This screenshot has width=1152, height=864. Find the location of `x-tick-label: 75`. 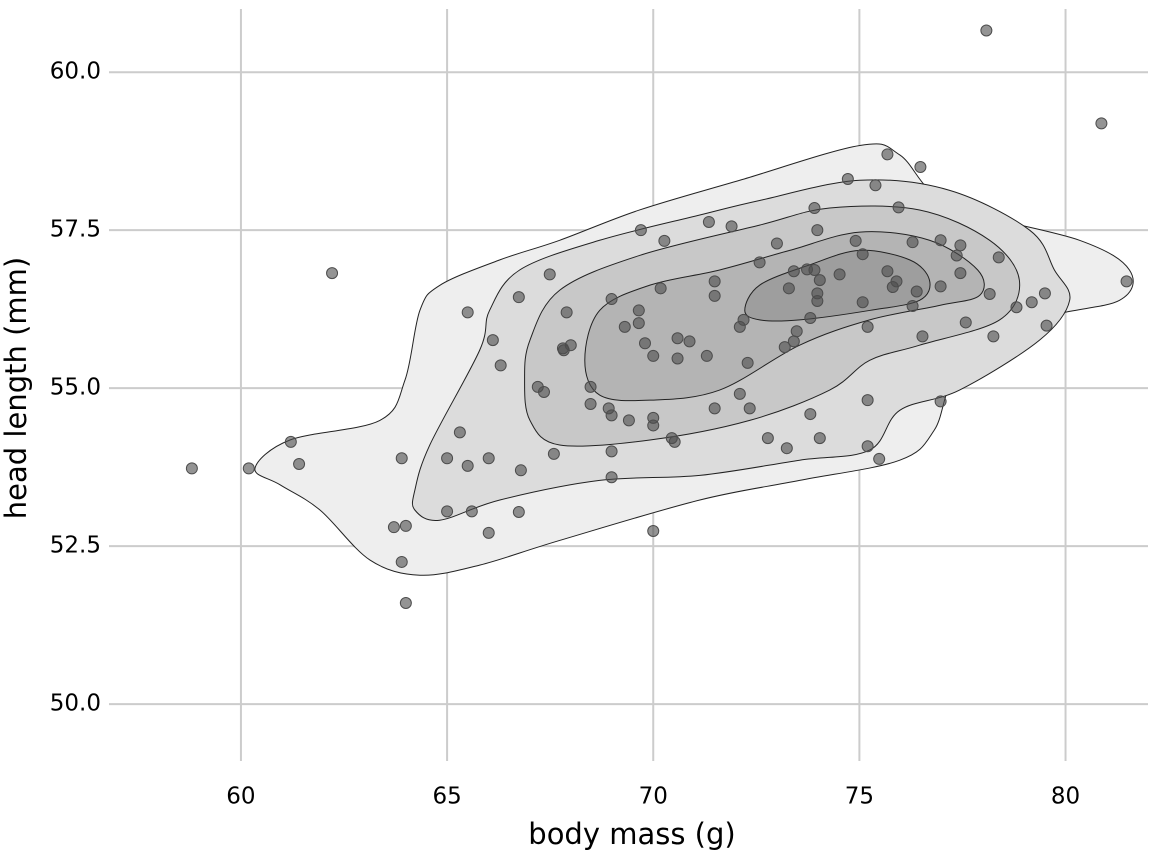

x-tick-label: 75 is located at coordinates (859, 797).